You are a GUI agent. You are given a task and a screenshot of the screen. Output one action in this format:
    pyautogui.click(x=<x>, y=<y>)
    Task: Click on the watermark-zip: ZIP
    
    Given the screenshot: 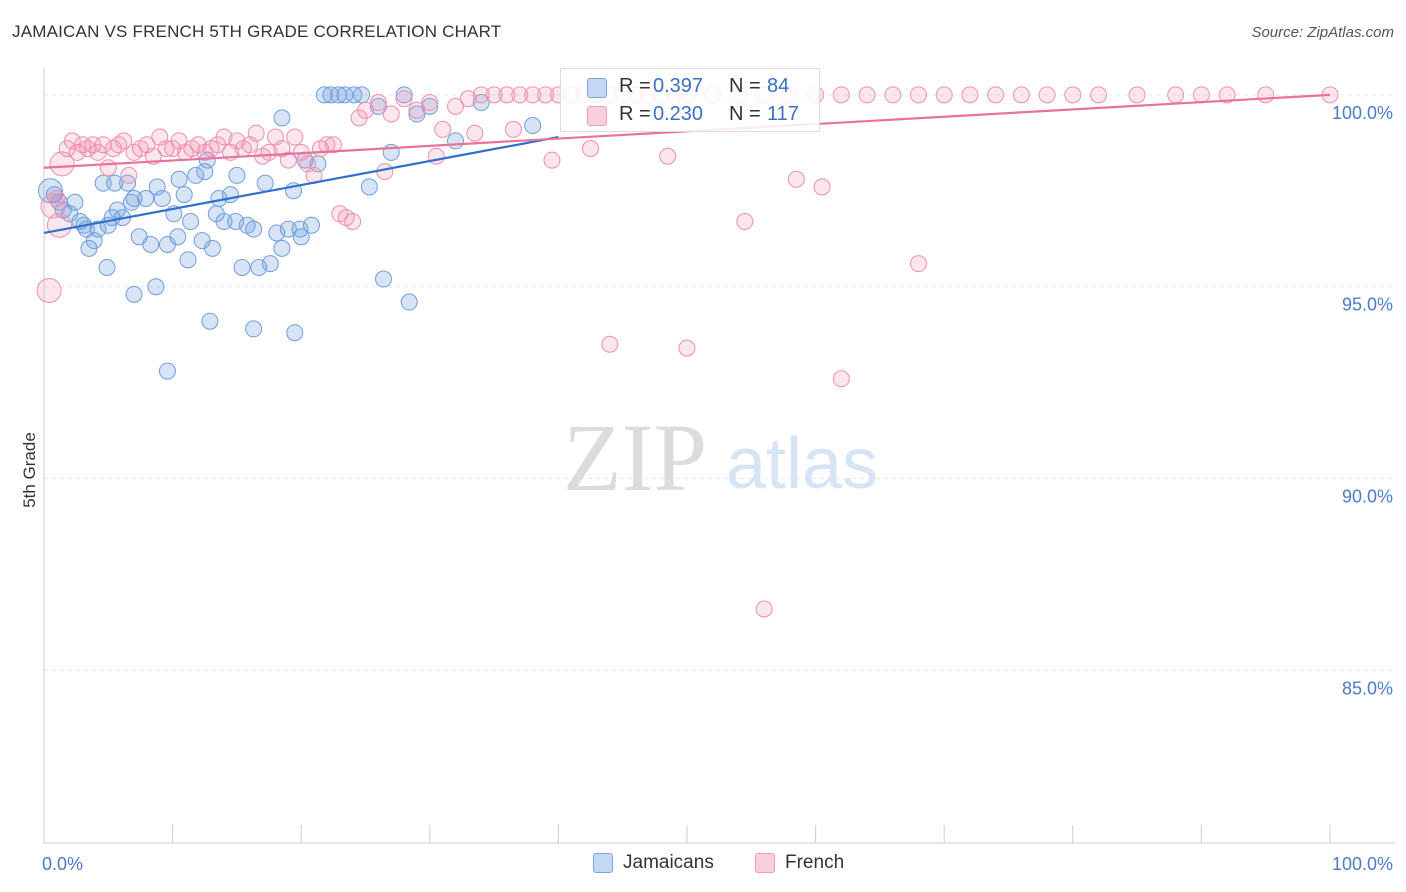 What is the action you would take?
    pyautogui.click(x=635, y=457)
    